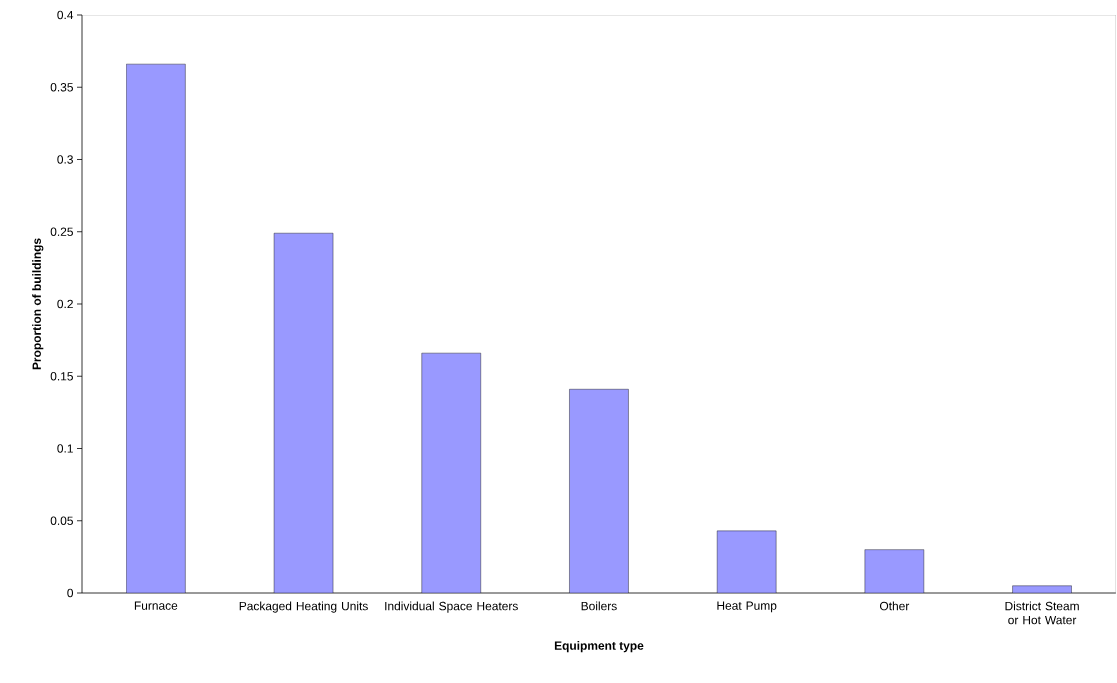 The height and width of the screenshot is (683, 1117). What do you see at coordinates (61, 87) in the screenshot?
I see `y-tick-label: 0.35` at bounding box center [61, 87].